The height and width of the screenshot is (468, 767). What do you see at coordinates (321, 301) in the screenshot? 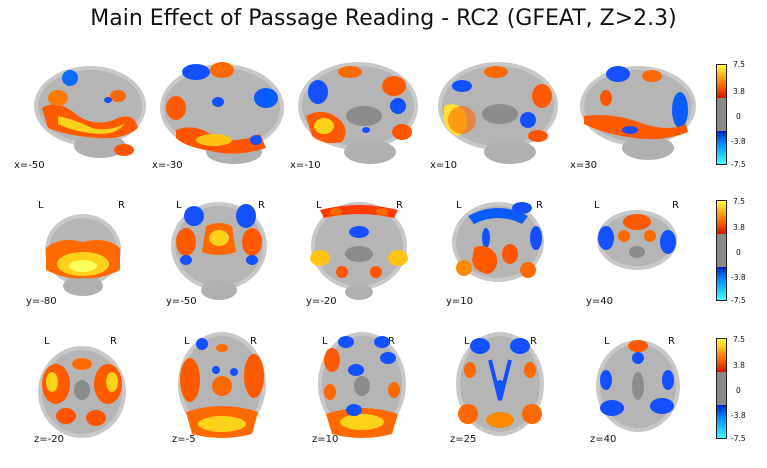
I see `slice-label: y=-20` at bounding box center [321, 301].